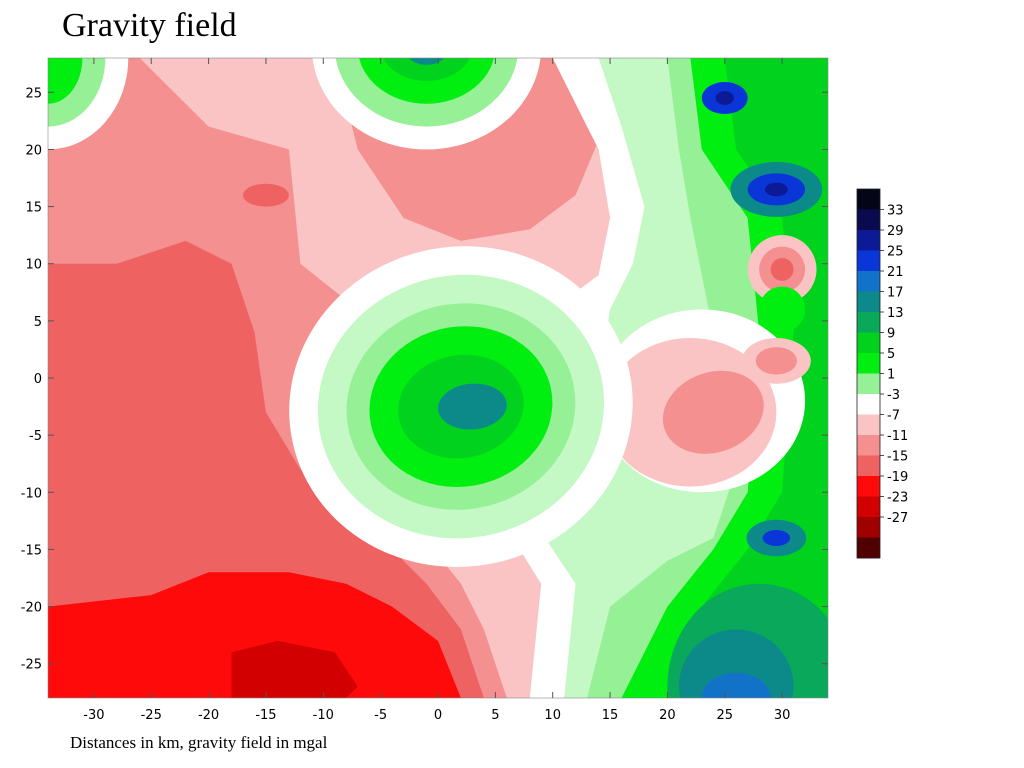 The image size is (1024, 768). What do you see at coordinates (724, 715) in the screenshot?
I see `x-tick-label: 25` at bounding box center [724, 715].